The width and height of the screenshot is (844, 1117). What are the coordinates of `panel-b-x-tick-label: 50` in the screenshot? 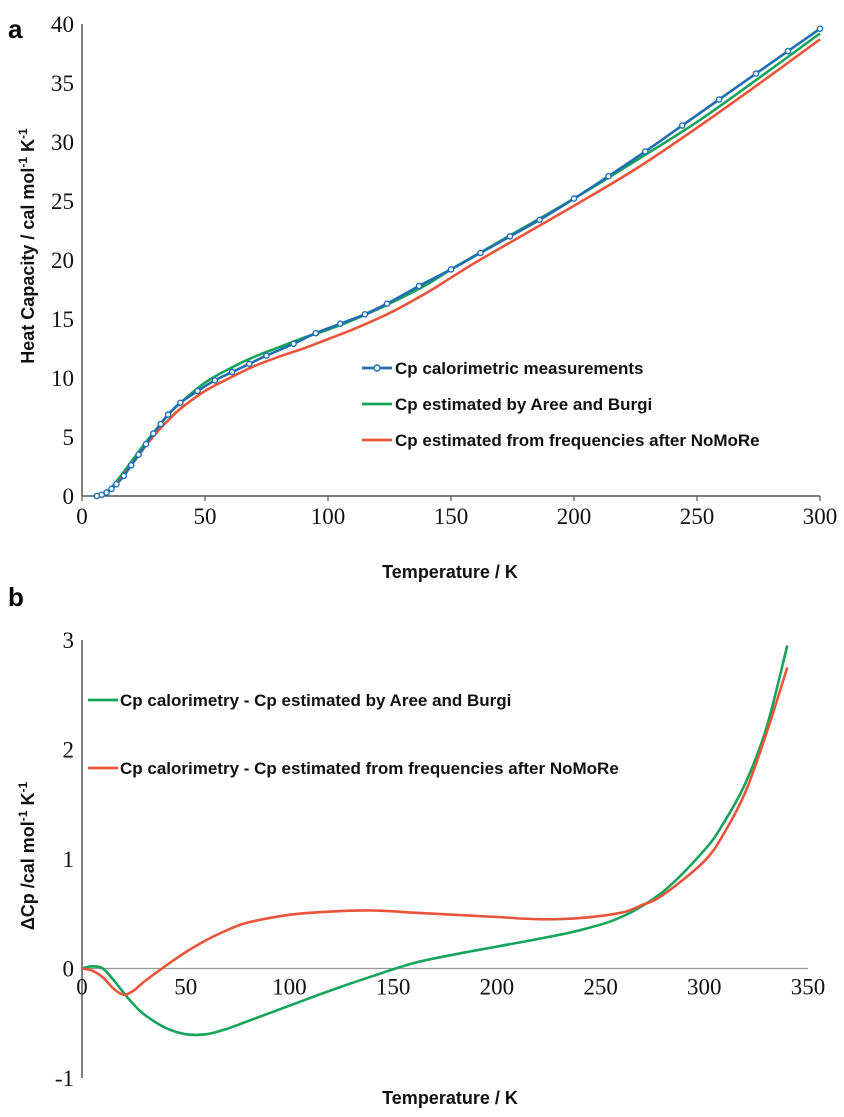 It's located at (185, 987).